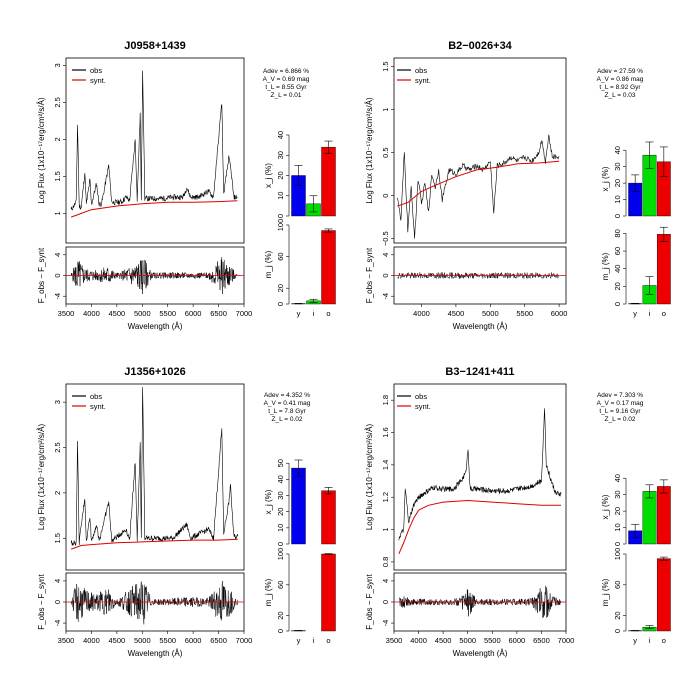 The width and height of the screenshot is (700, 700). Describe the element at coordinates (154, 467) in the screenshot. I see `obs-spectrum-line` at that location.